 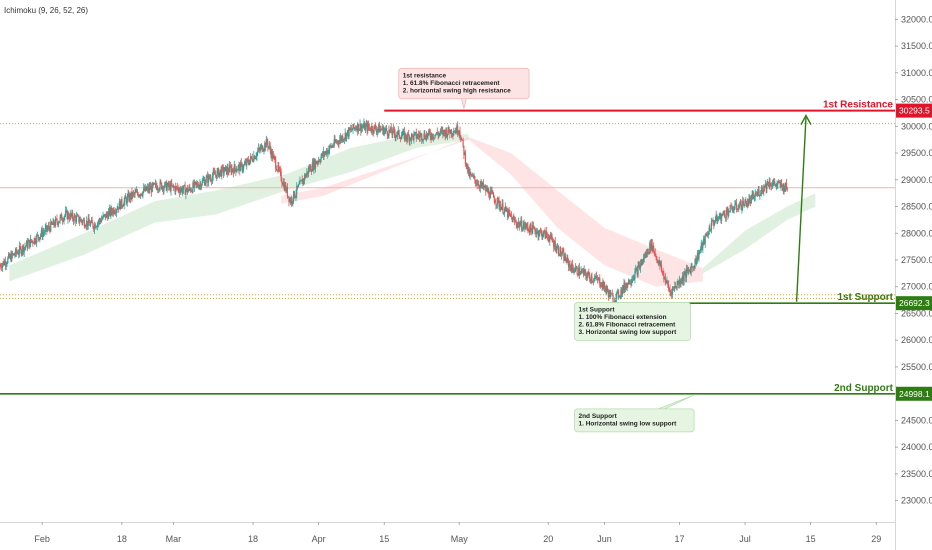 What do you see at coordinates (801, 209) in the screenshot?
I see `arrow-shaft` at bounding box center [801, 209].